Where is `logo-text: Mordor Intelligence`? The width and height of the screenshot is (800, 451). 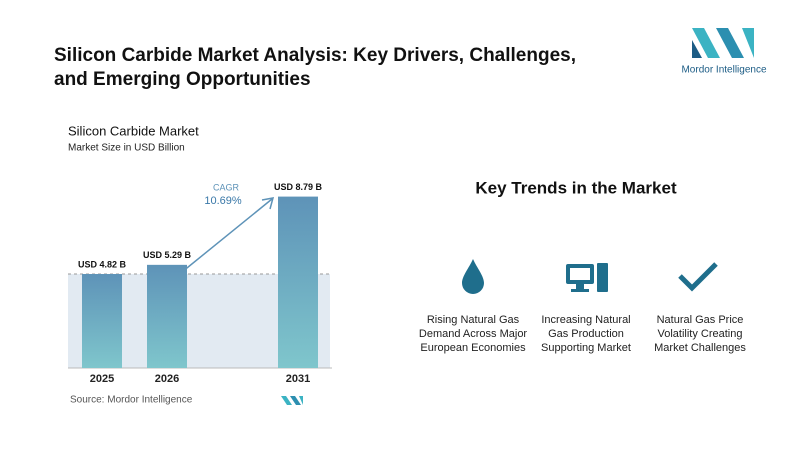 logo-text: Mordor Intelligence is located at coordinates (723, 70).